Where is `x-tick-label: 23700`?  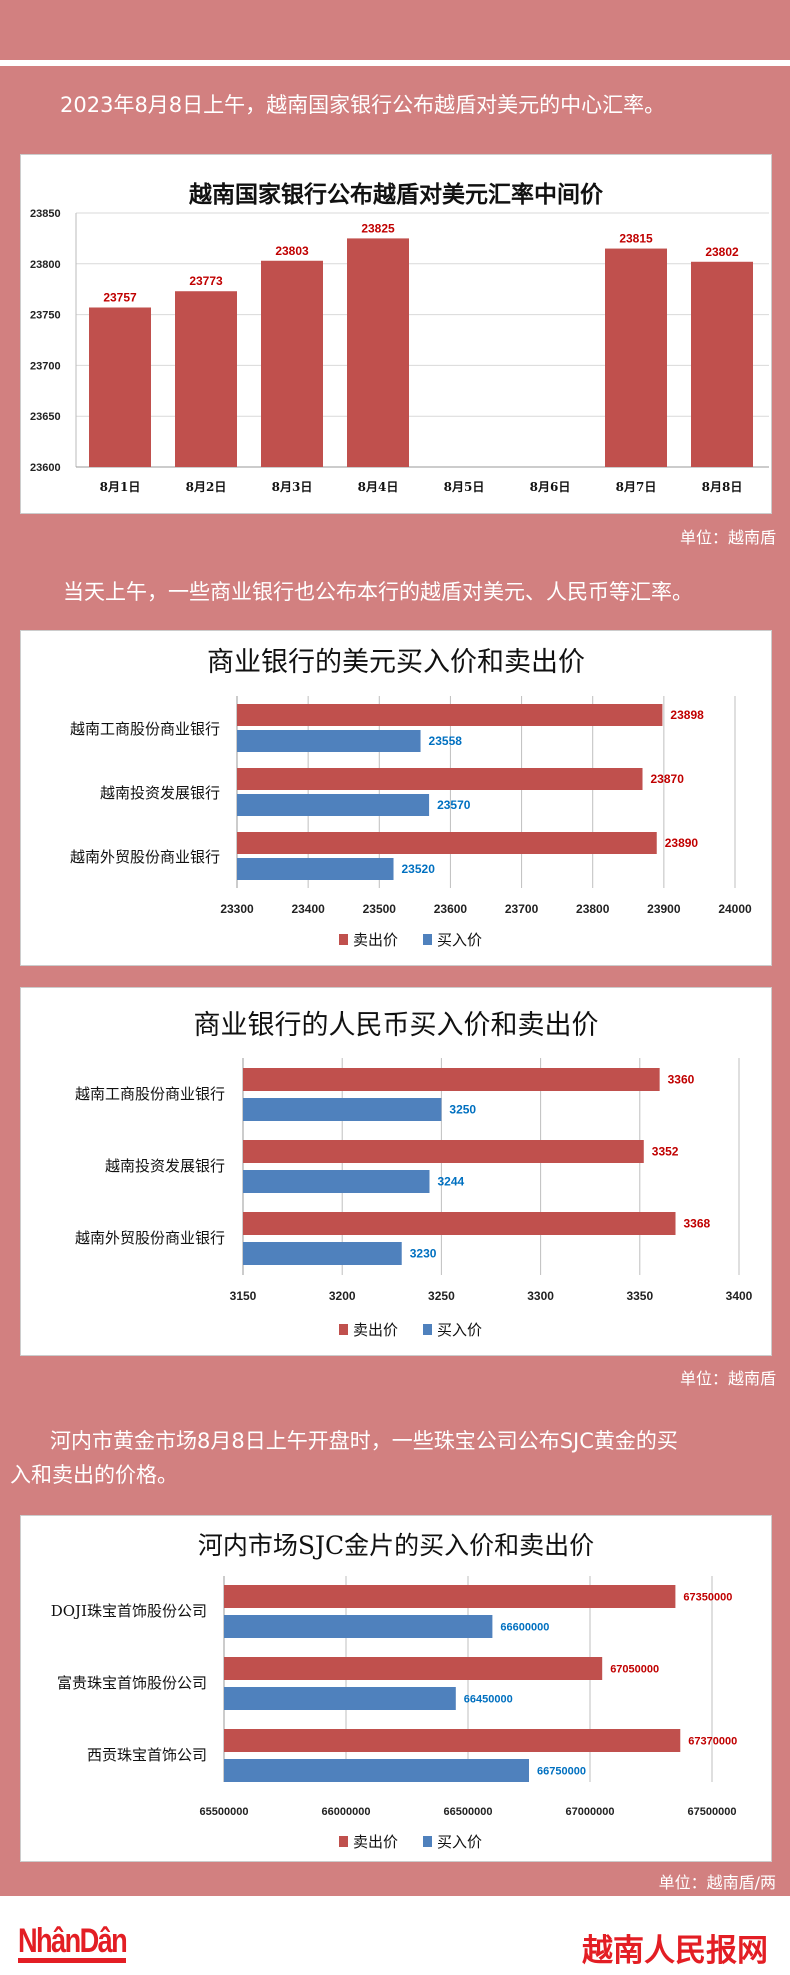
x-tick-label: 23700 is located at coordinates (522, 909).